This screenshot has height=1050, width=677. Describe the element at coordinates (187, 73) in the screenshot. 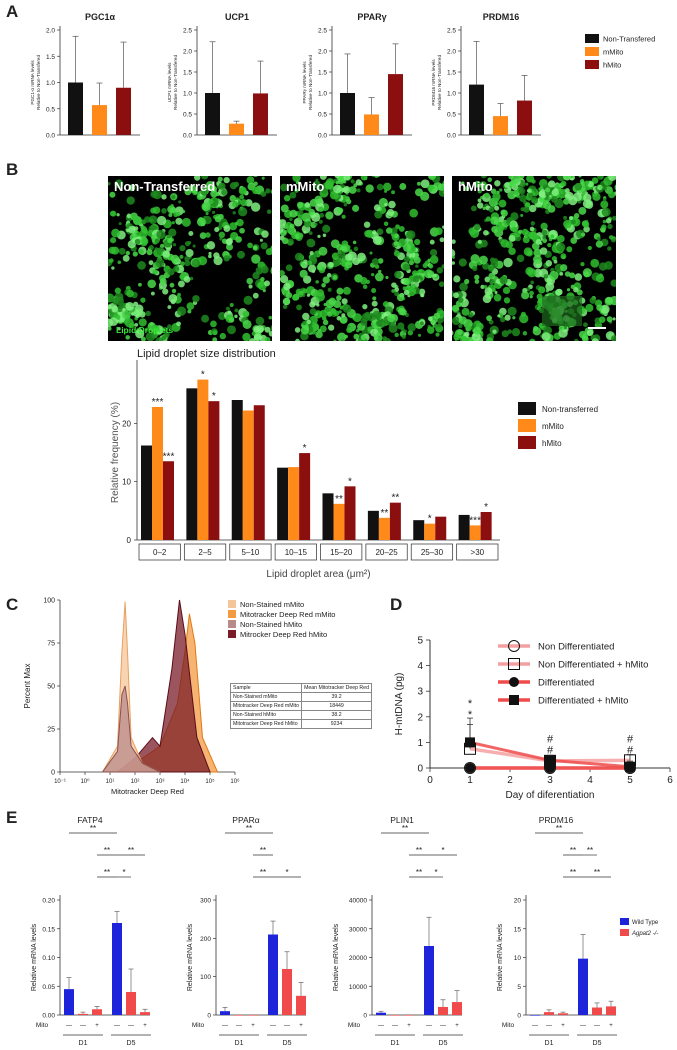

I see `y-tick-label: 1.5` at that location.